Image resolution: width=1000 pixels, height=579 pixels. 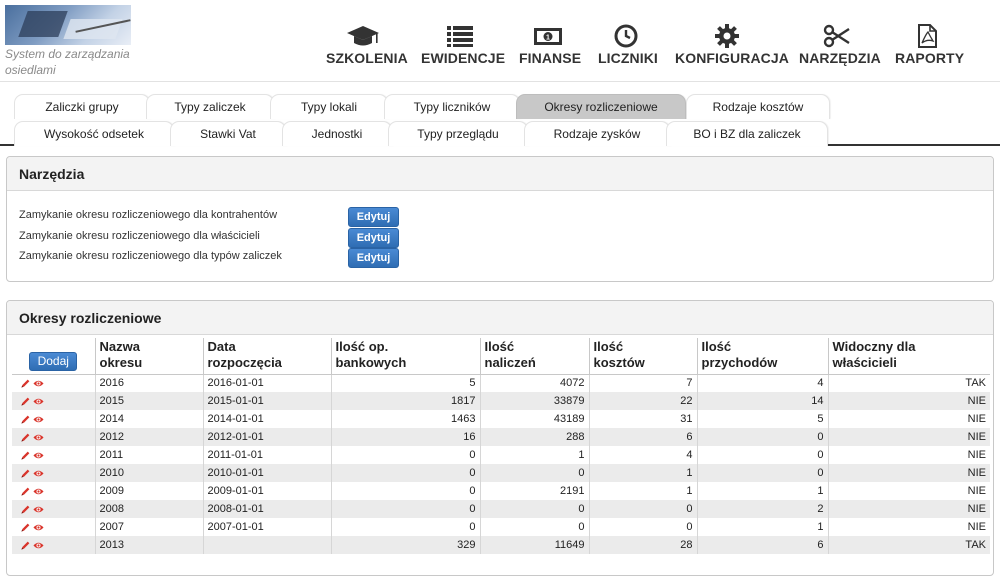 I want to click on tab-stawki-vat: Stawki Vat, so click(x=228, y=133).